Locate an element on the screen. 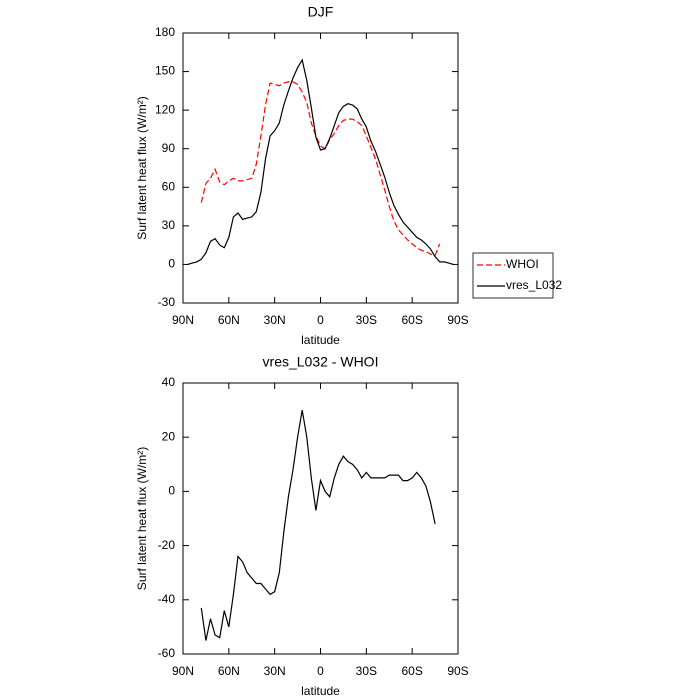 This screenshot has height=700, width=700. y-tick-label: 90 is located at coordinates (169, 148).